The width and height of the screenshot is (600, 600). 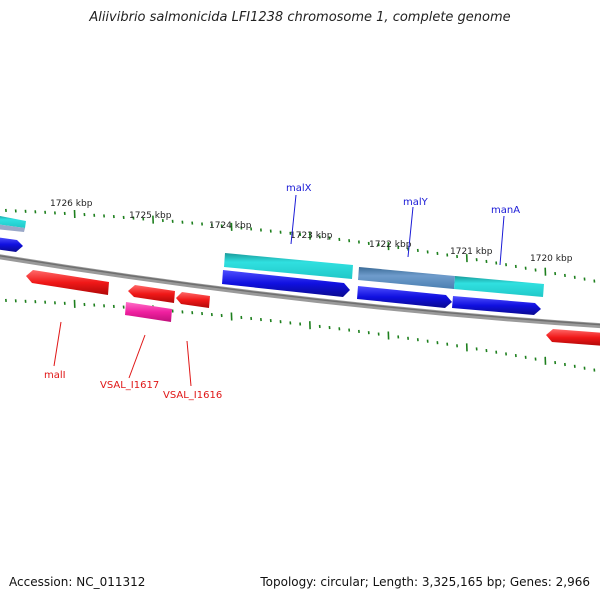 I want to click on gene-label-VSAL-I1616: VSAL_I1616, so click(x=192, y=395).